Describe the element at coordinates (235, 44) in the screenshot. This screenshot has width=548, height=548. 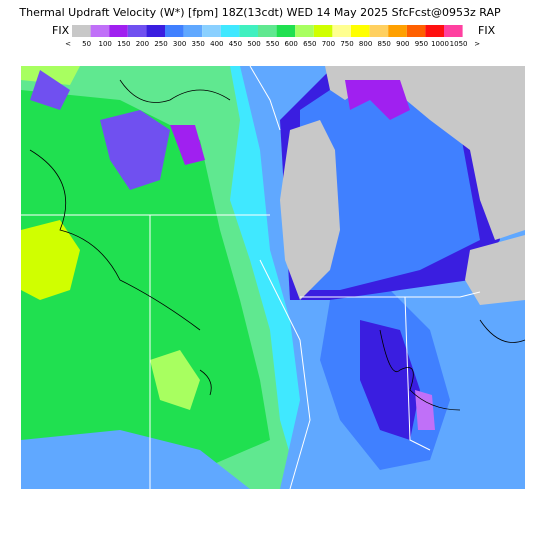
I see `legend-label: 450` at that location.